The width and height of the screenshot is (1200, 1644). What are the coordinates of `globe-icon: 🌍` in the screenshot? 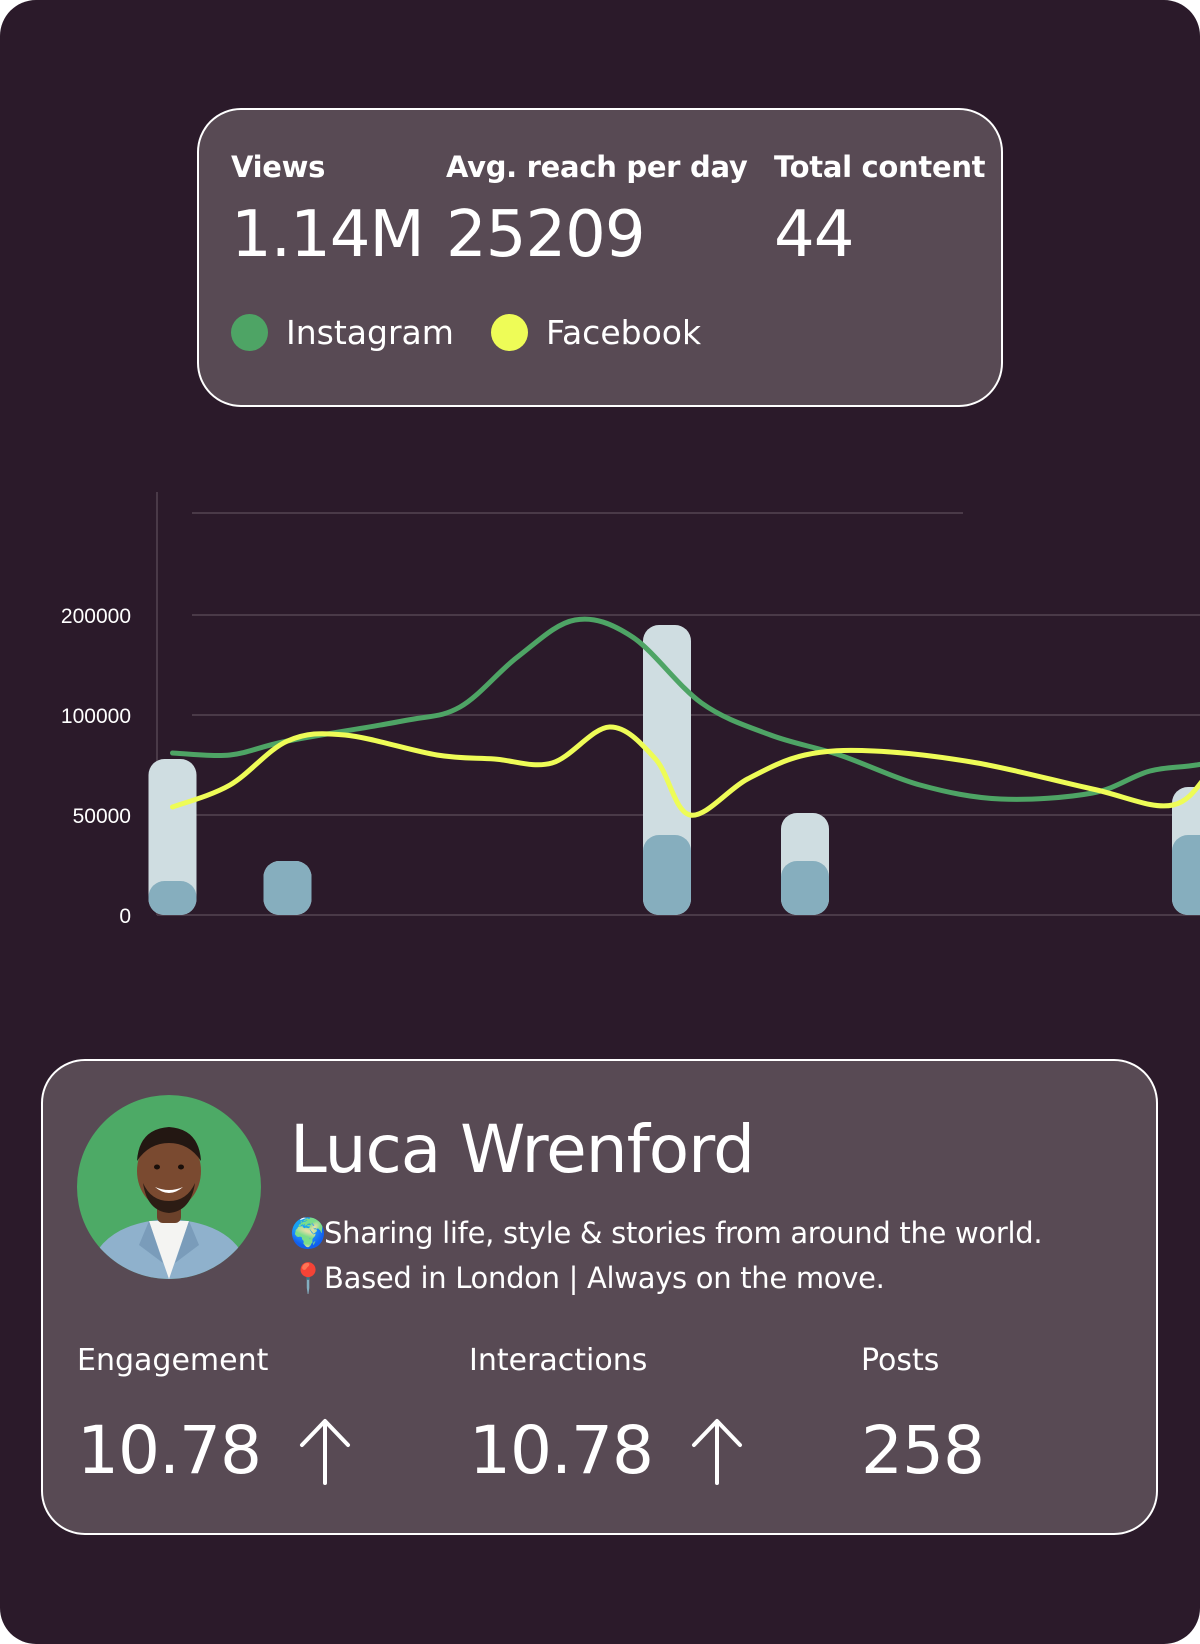 It's located at (308, 1233).